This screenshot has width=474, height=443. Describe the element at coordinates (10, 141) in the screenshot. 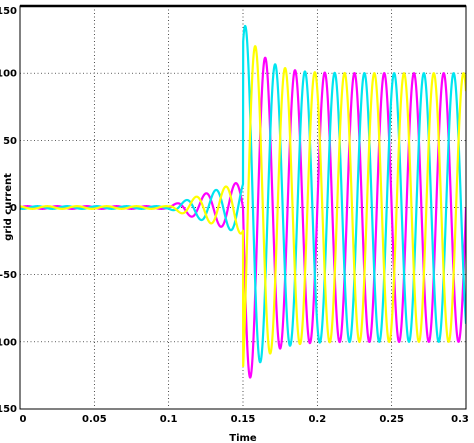

I see `y-tick-label: 50` at that location.